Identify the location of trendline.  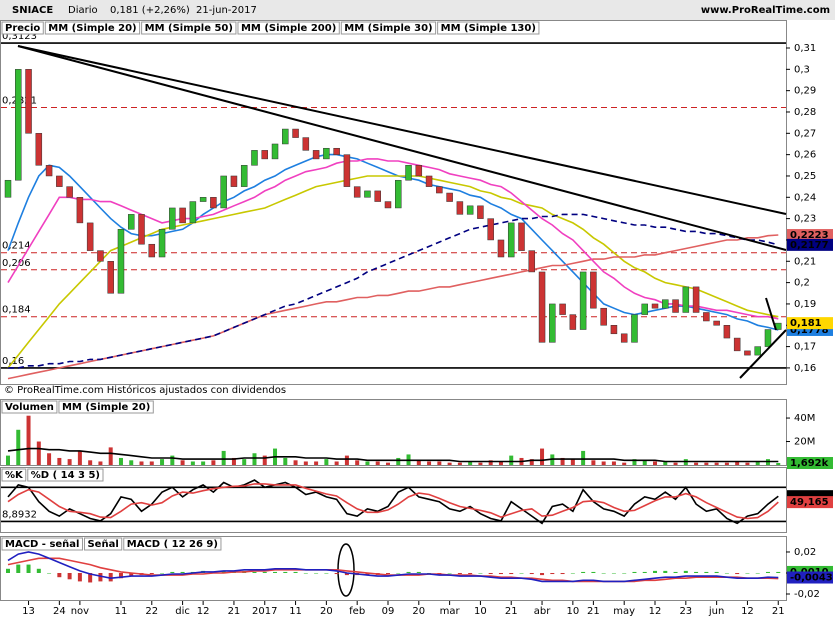
(763, 354).